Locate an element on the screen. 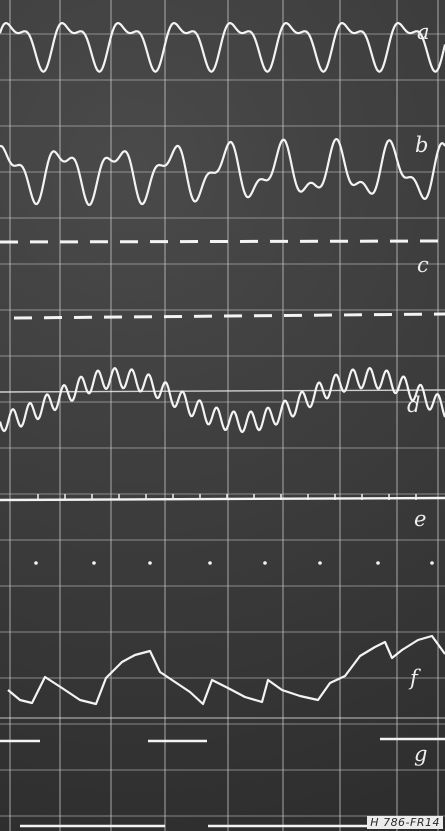 Image resolution: width=445 pixels, height=831 pixels. trace-label-e: e is located at coordinates (420, 519).